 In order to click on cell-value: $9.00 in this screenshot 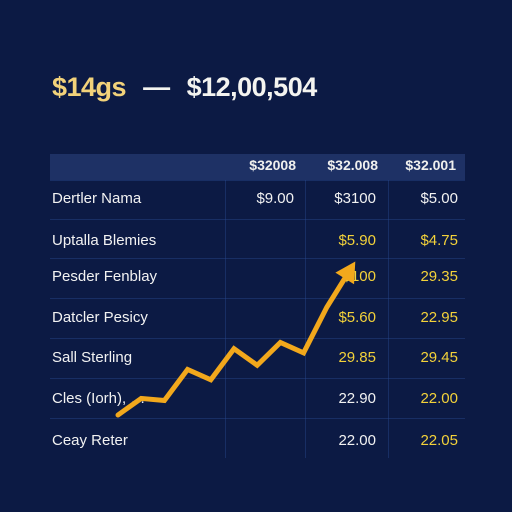, I will do `click(275, 198)`.